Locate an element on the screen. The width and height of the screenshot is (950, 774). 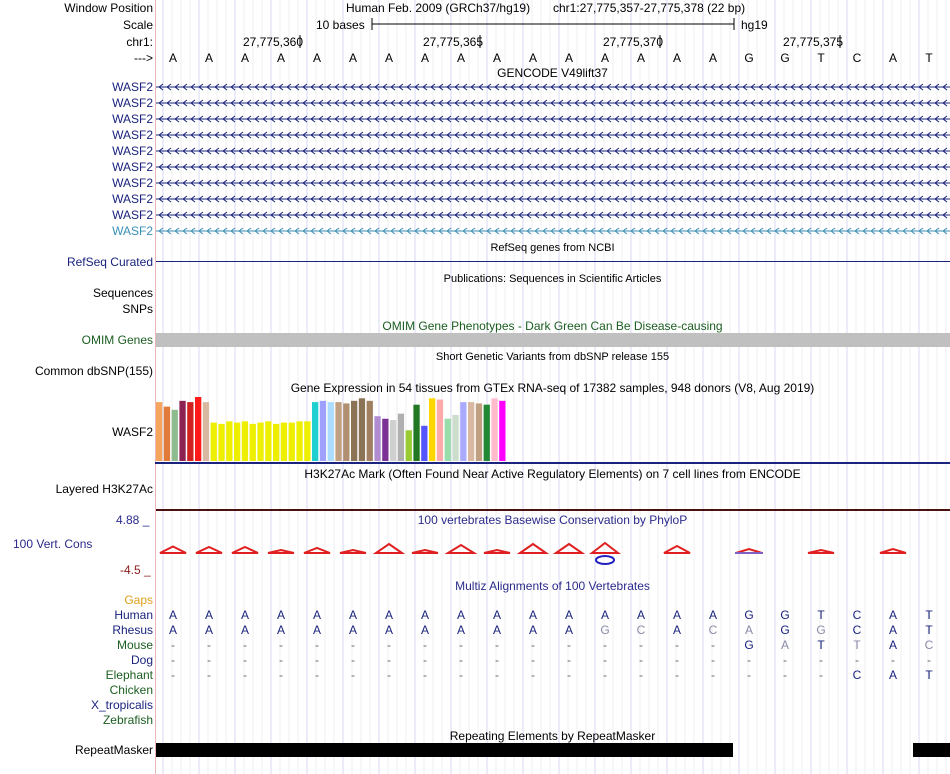
gtex-bar-chart is located at coordinates (552, 430).